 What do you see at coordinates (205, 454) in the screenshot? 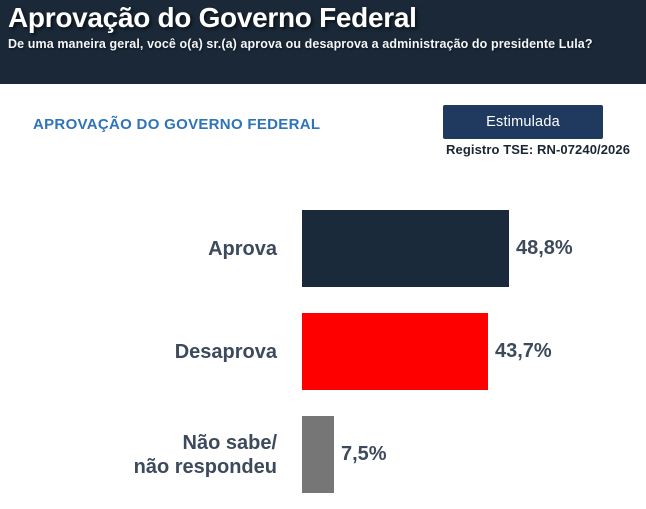
I see `row-label-nao-sabe: Não sabe/não respondeu` at bounding box center [205, 454].